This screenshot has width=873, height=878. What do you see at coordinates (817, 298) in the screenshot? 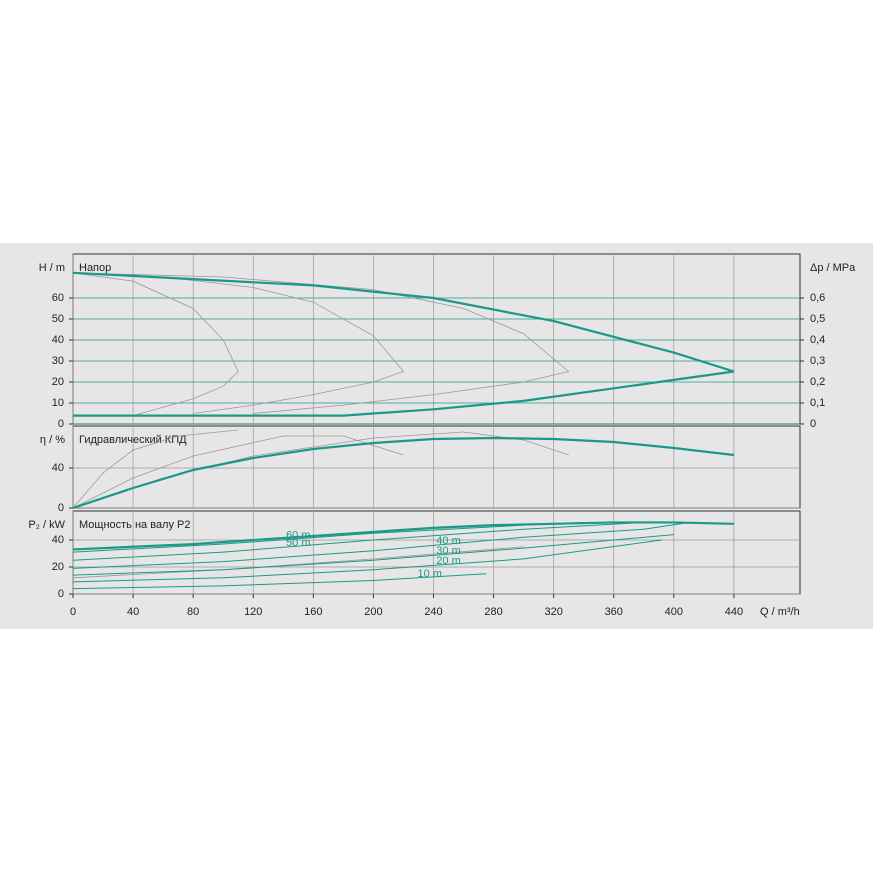
I see `y2-tick-label: 0,6` at bounding box center [817, 298].